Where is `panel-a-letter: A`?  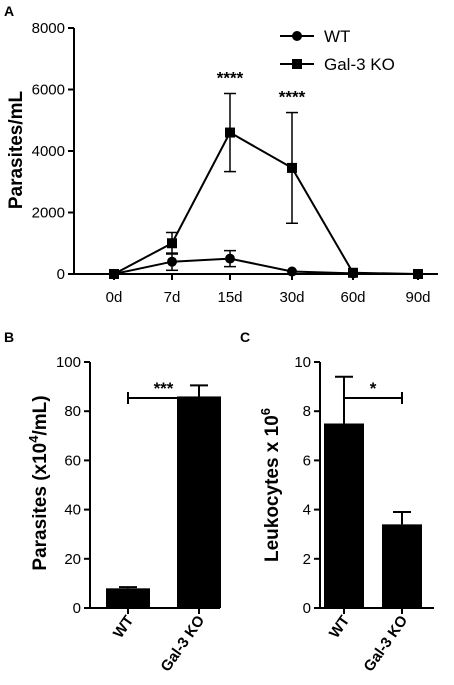
panel-a-letter: A is located at coordinates (9, 11).